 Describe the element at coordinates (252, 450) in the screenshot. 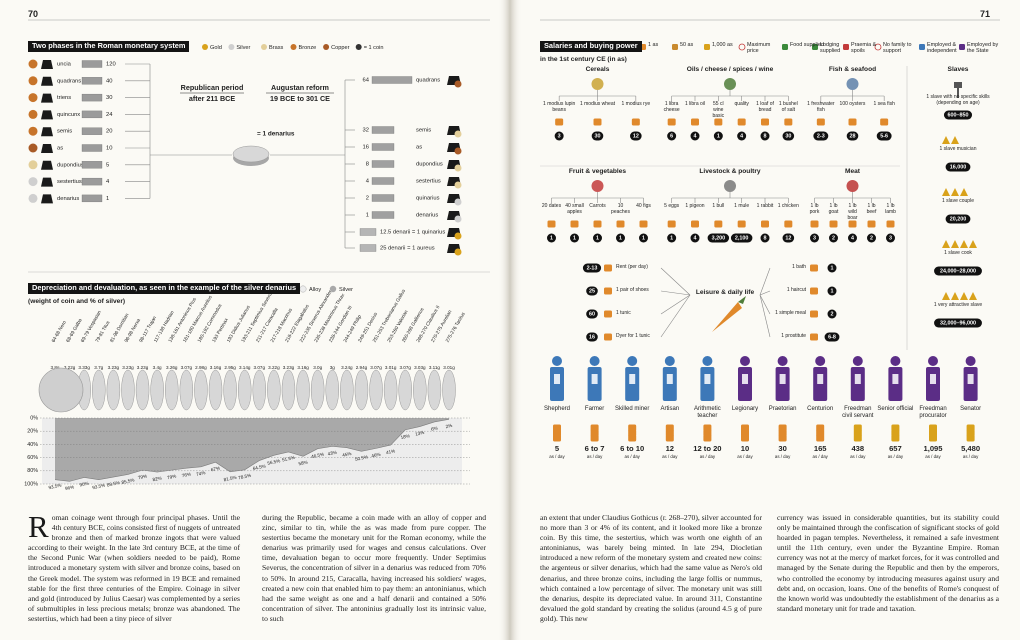

I see `silver-area` at that location.